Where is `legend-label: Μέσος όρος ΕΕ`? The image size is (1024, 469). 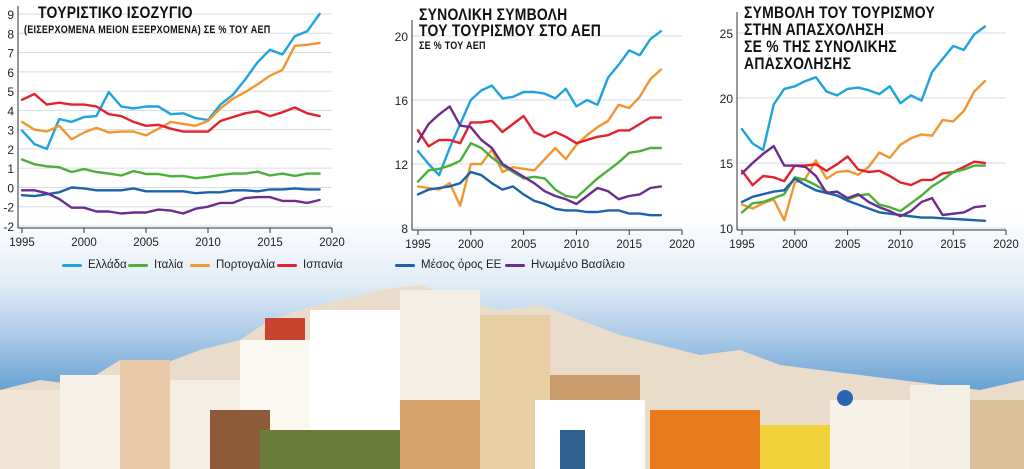 legend-label: Μέσος όρος ΕΕ is located at coordinates (461, 265).